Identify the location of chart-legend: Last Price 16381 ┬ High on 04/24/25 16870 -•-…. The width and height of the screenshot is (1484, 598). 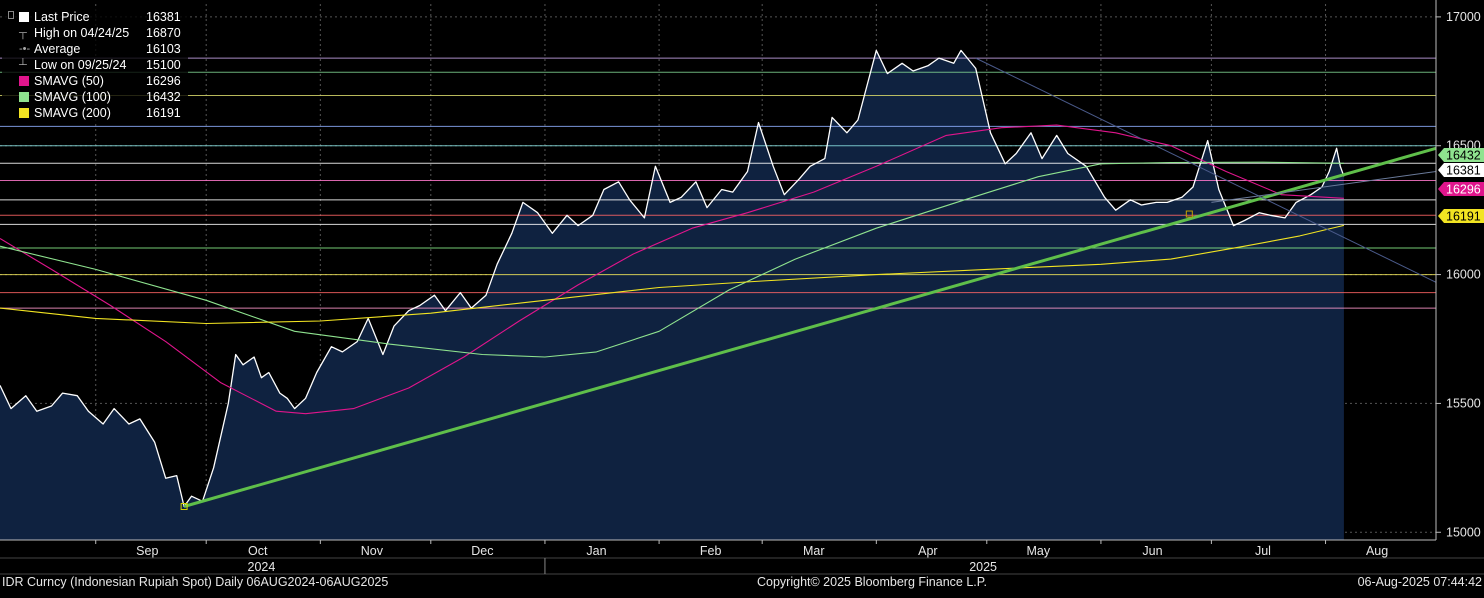
(95, 65).